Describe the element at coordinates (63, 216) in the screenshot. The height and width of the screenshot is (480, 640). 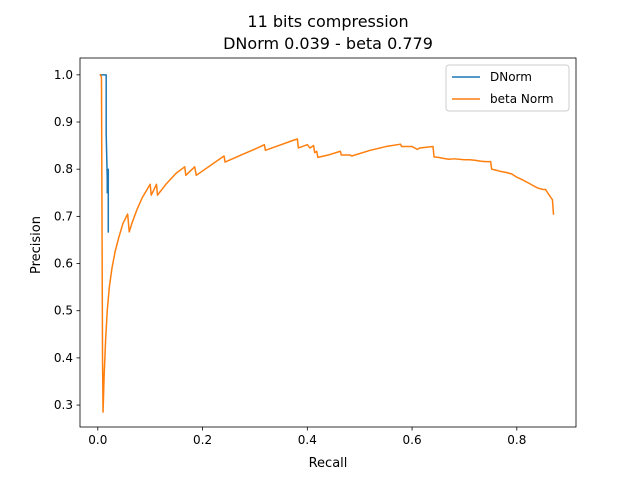
I see `y-tick-label: 0.7` at that location.